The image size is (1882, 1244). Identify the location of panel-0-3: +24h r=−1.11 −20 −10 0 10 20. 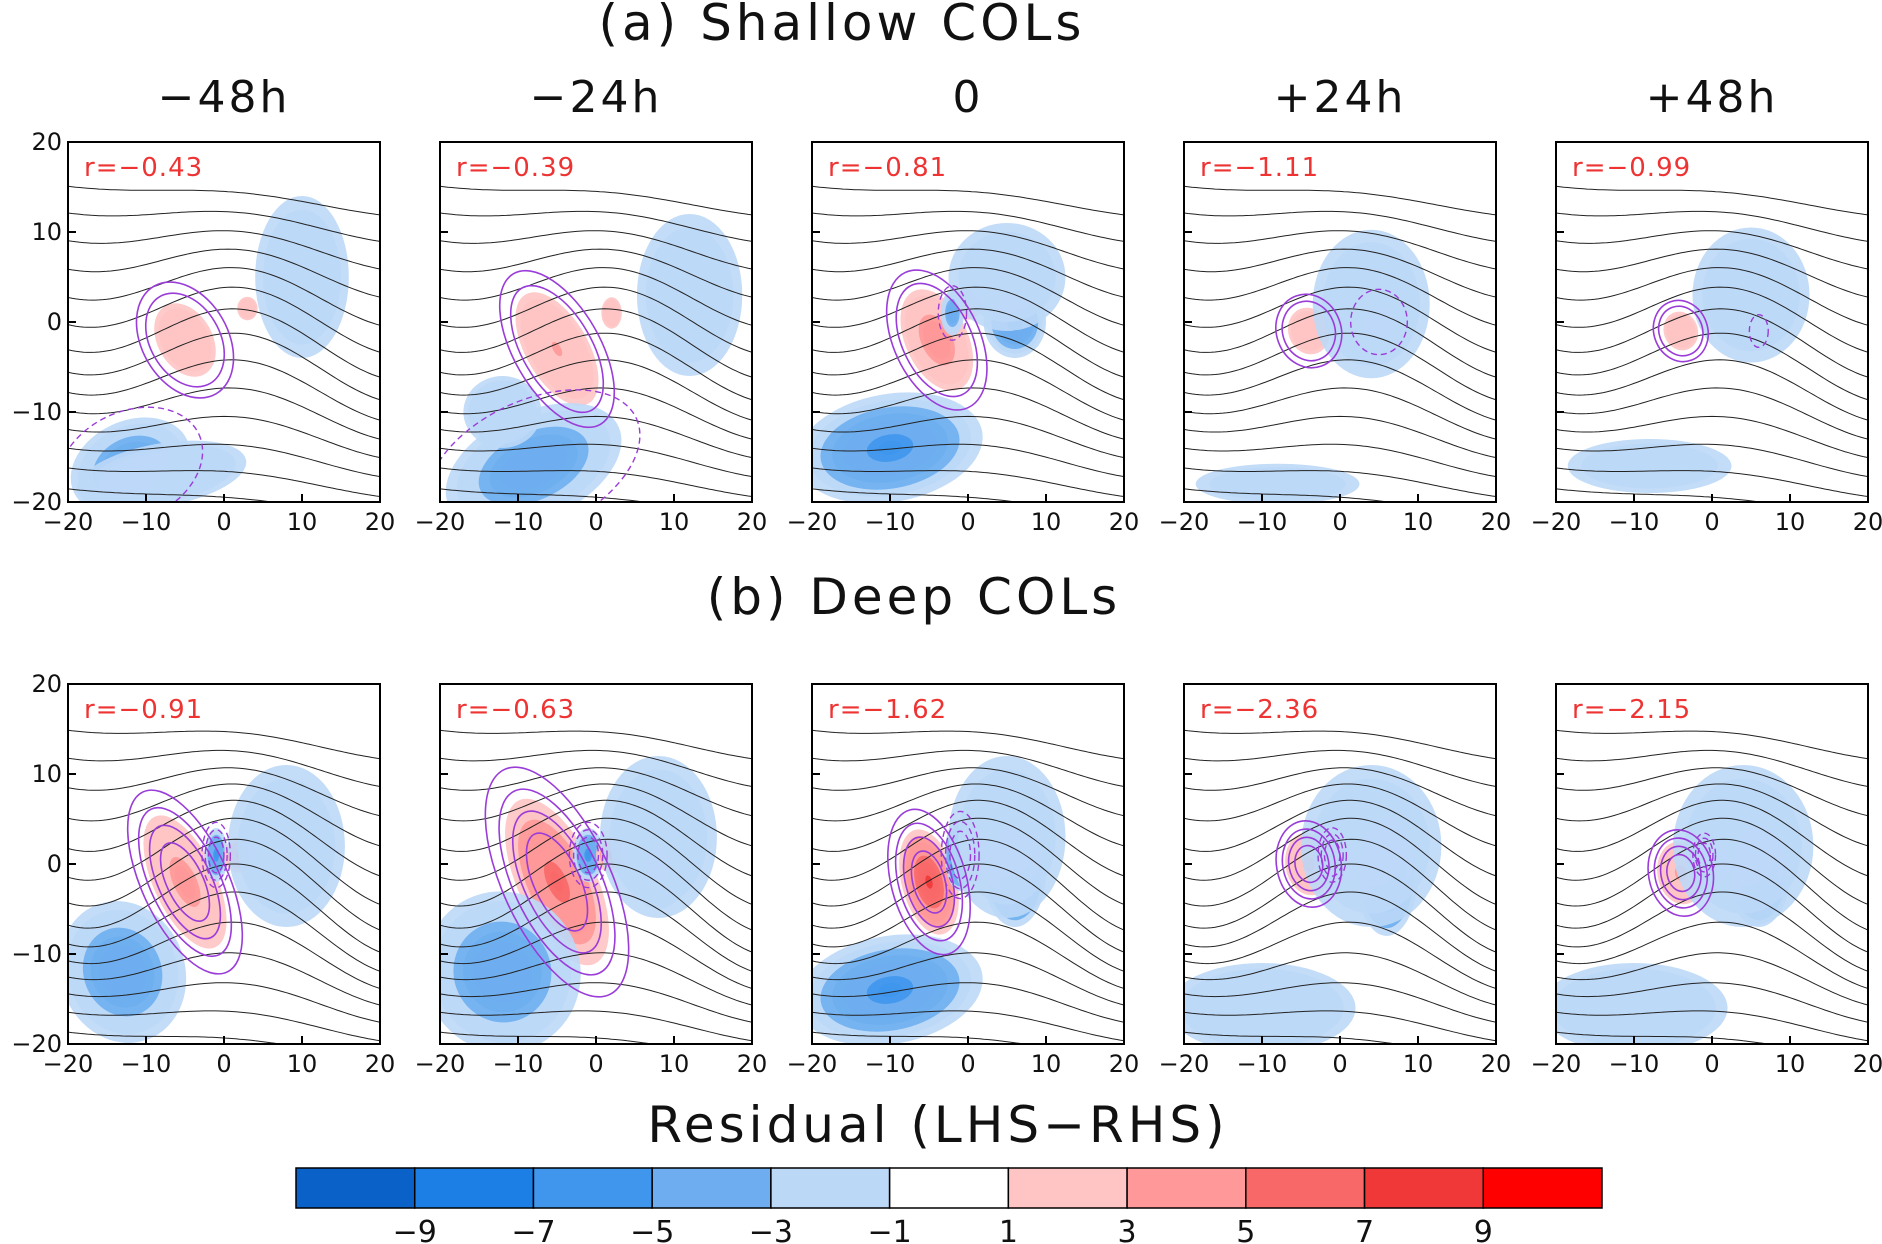
(1335, 304).